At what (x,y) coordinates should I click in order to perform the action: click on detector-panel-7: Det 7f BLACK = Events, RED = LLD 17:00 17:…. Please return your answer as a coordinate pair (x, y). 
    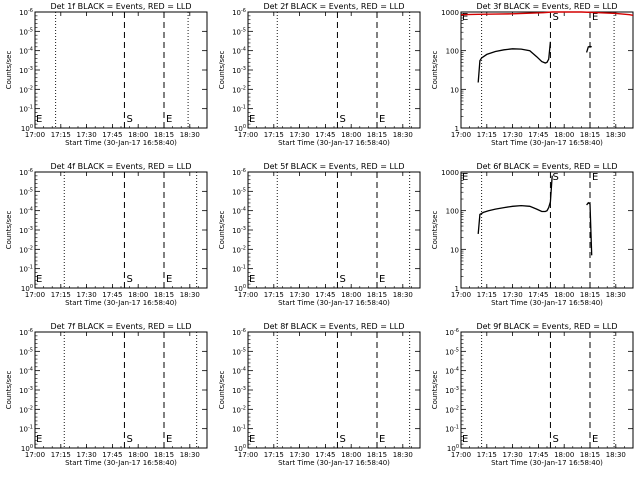
    Looking at the image, I should click on (106, 394).